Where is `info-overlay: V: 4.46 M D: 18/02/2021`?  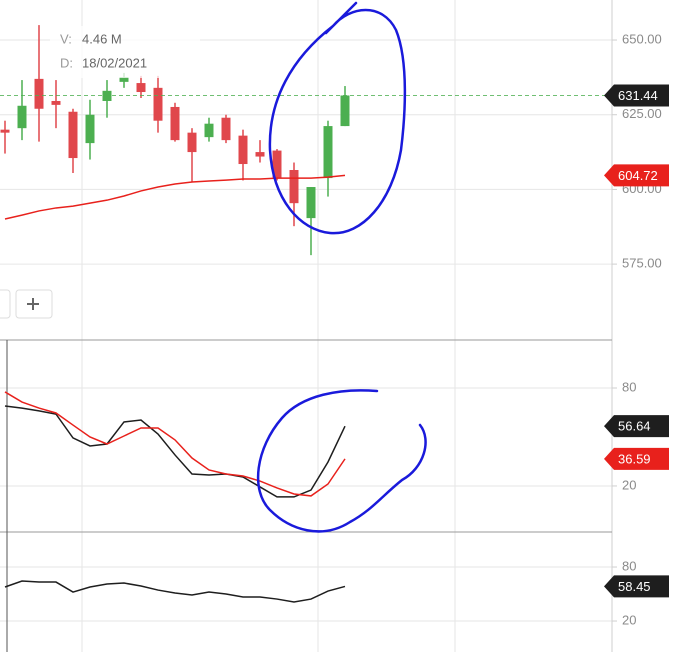
info-overlay: V: 4.46 M D: 18/02/2021 is located at coordinates (125, 52).